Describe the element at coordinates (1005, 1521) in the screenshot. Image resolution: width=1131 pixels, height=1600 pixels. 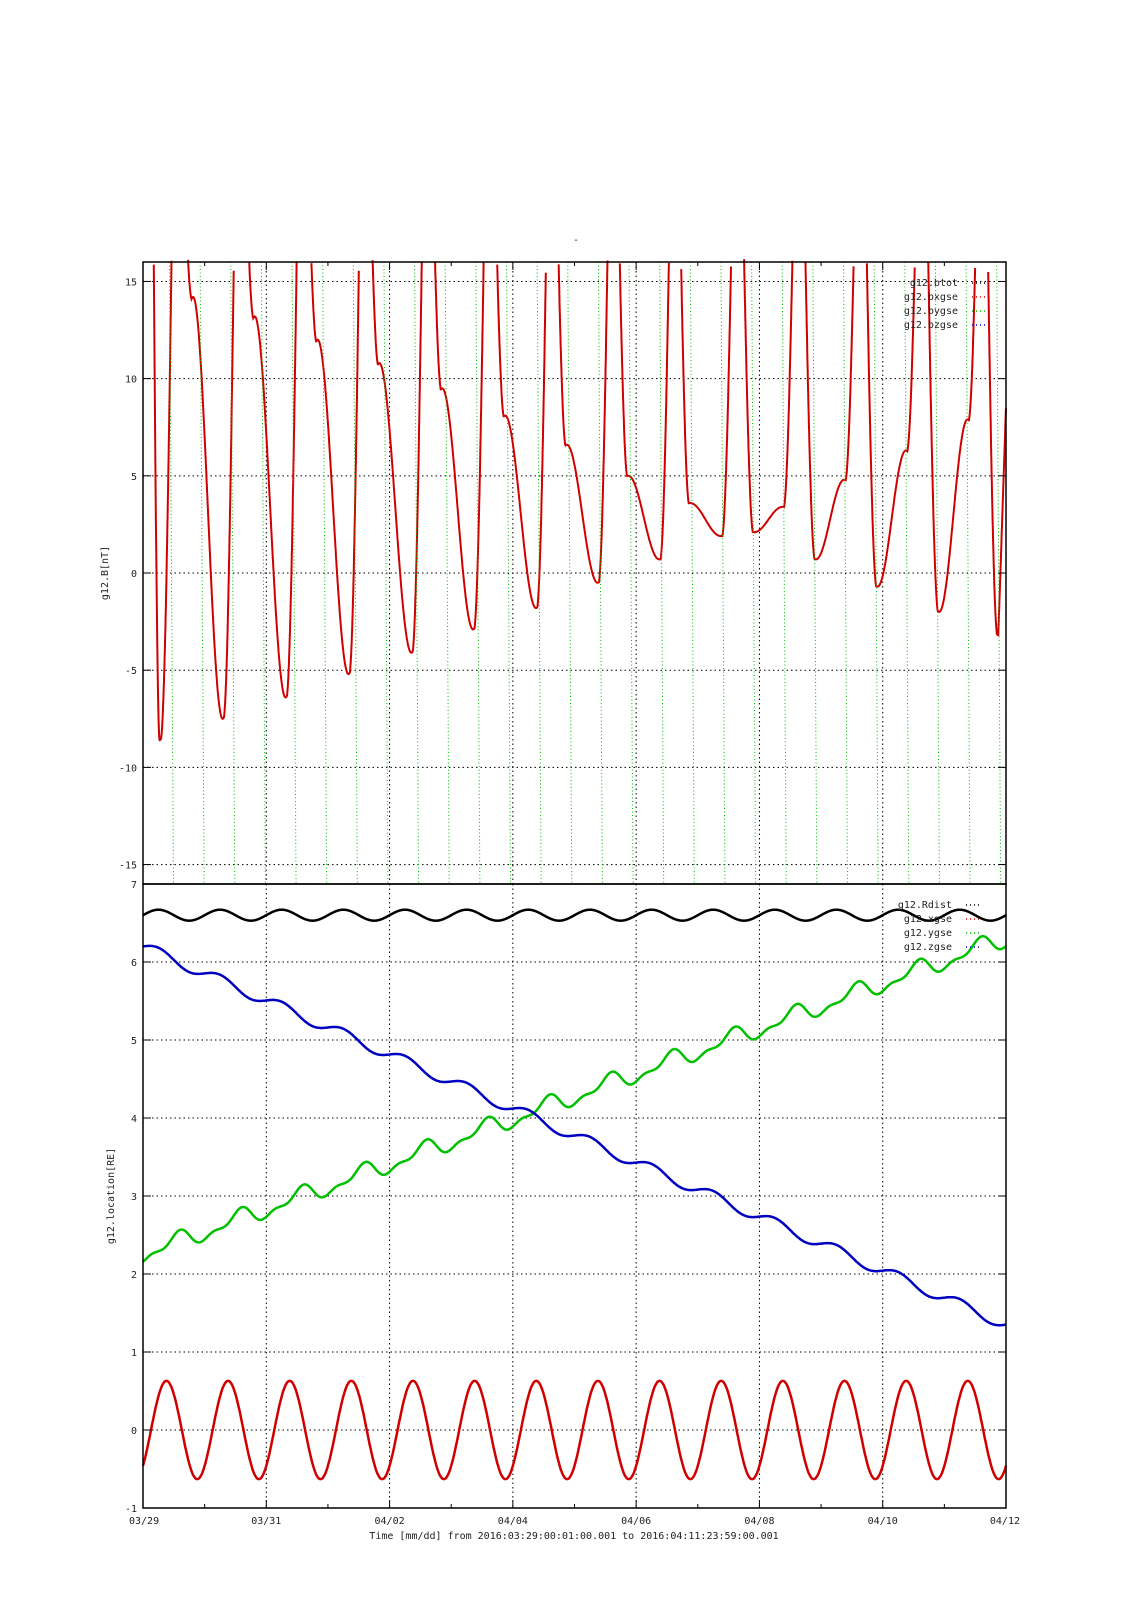
I see `x-tick-label: 04/12` at that location.